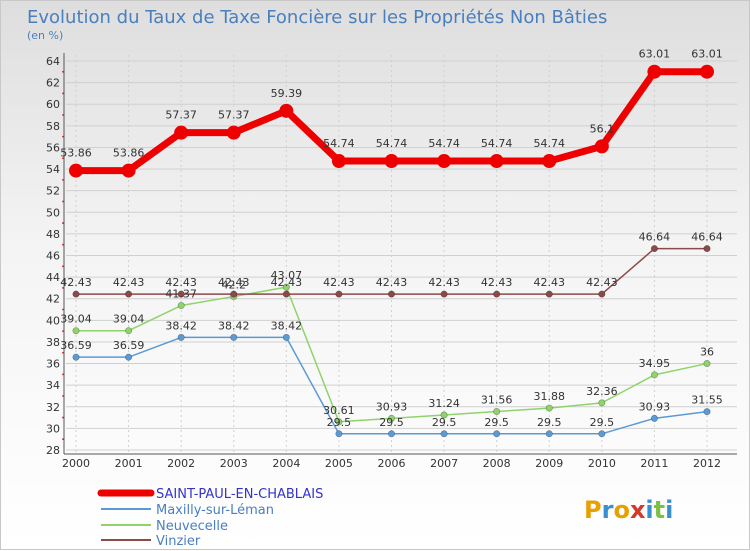 Image resolution: width=750 pixels, height=551 pixels. Describe the element at coordinates (655, 237) in the screenshot. I see `data-label: 46.64` at that location.